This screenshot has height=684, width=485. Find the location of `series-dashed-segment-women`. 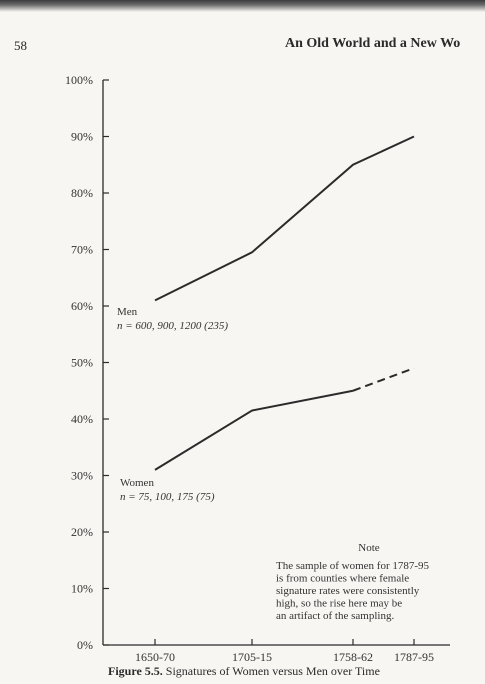

series-dashed-segment-women is located at coordinates (383, 379).